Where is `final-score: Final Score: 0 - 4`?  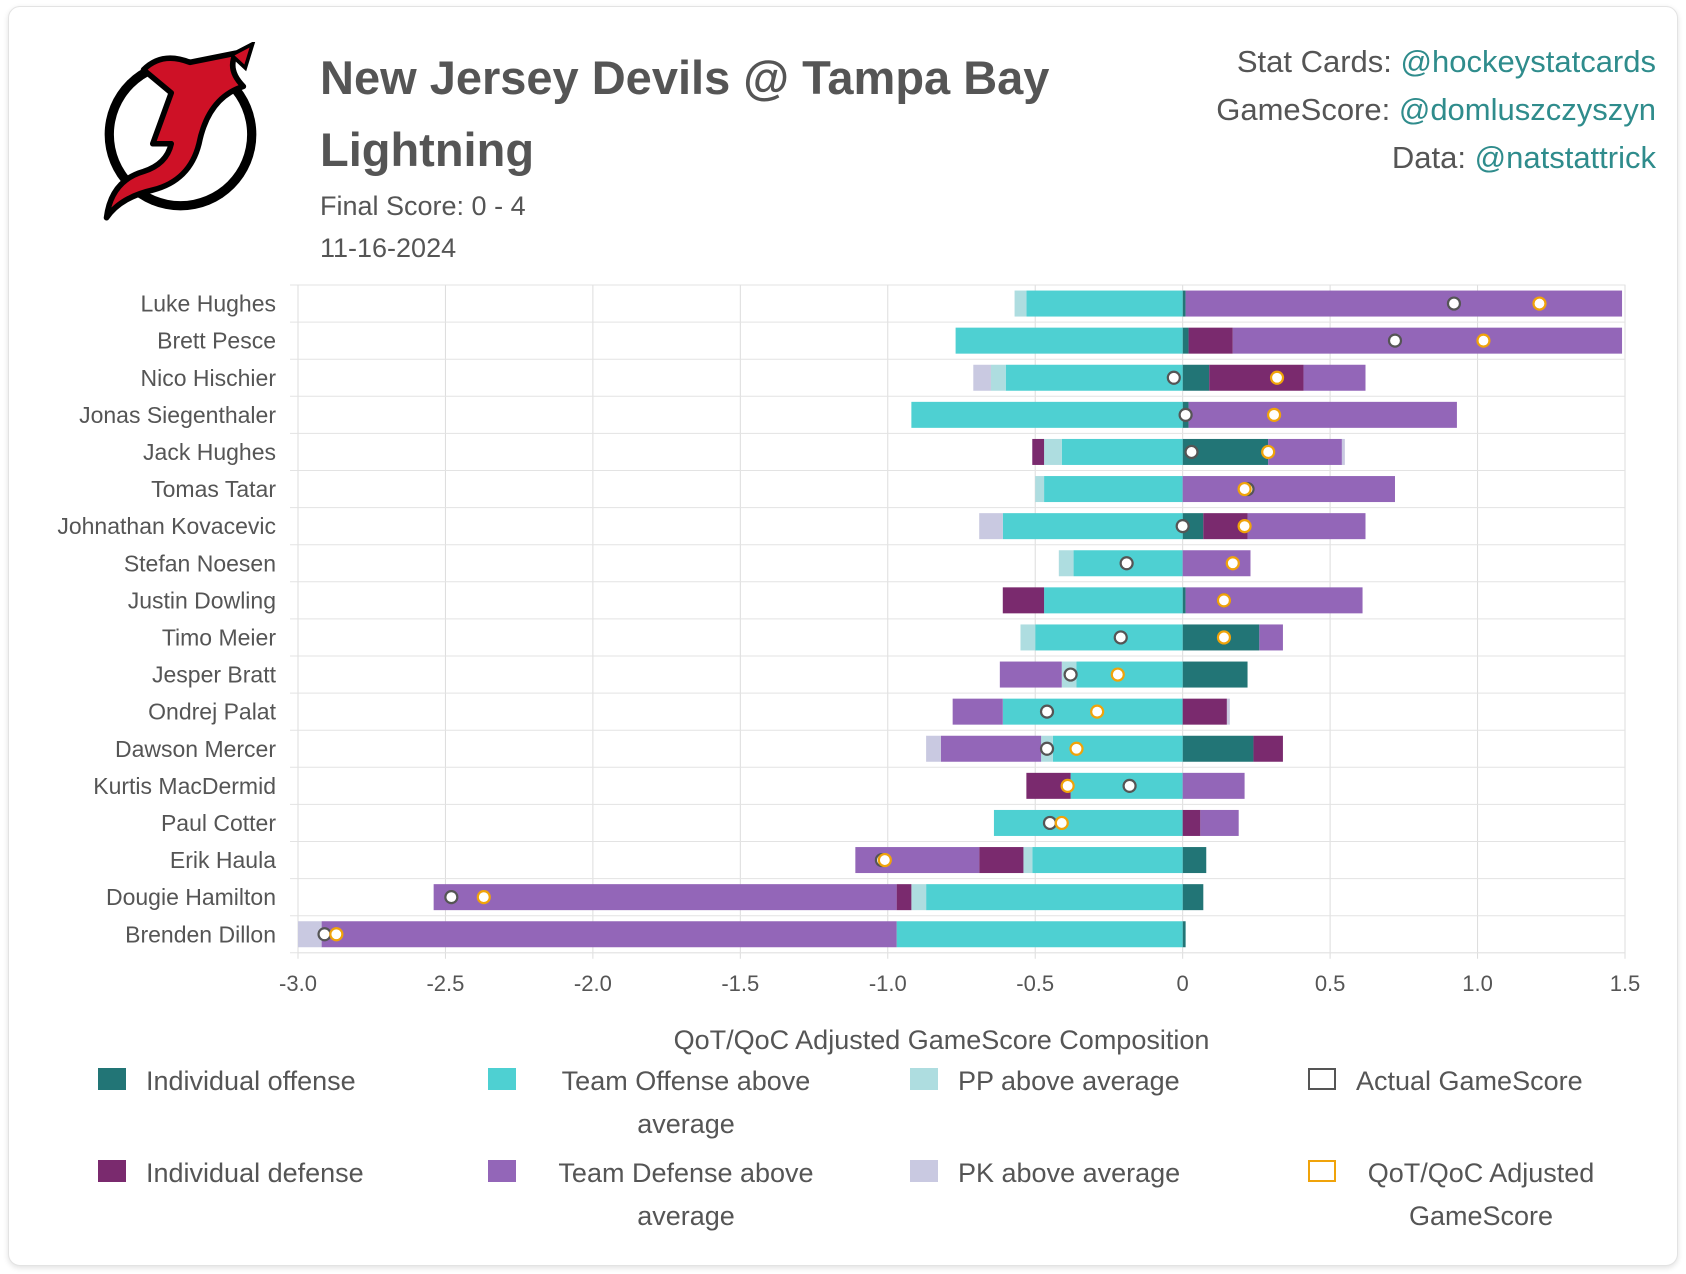
final-score: Final Score: 0 - 4 is located at coordinates (423, 206).